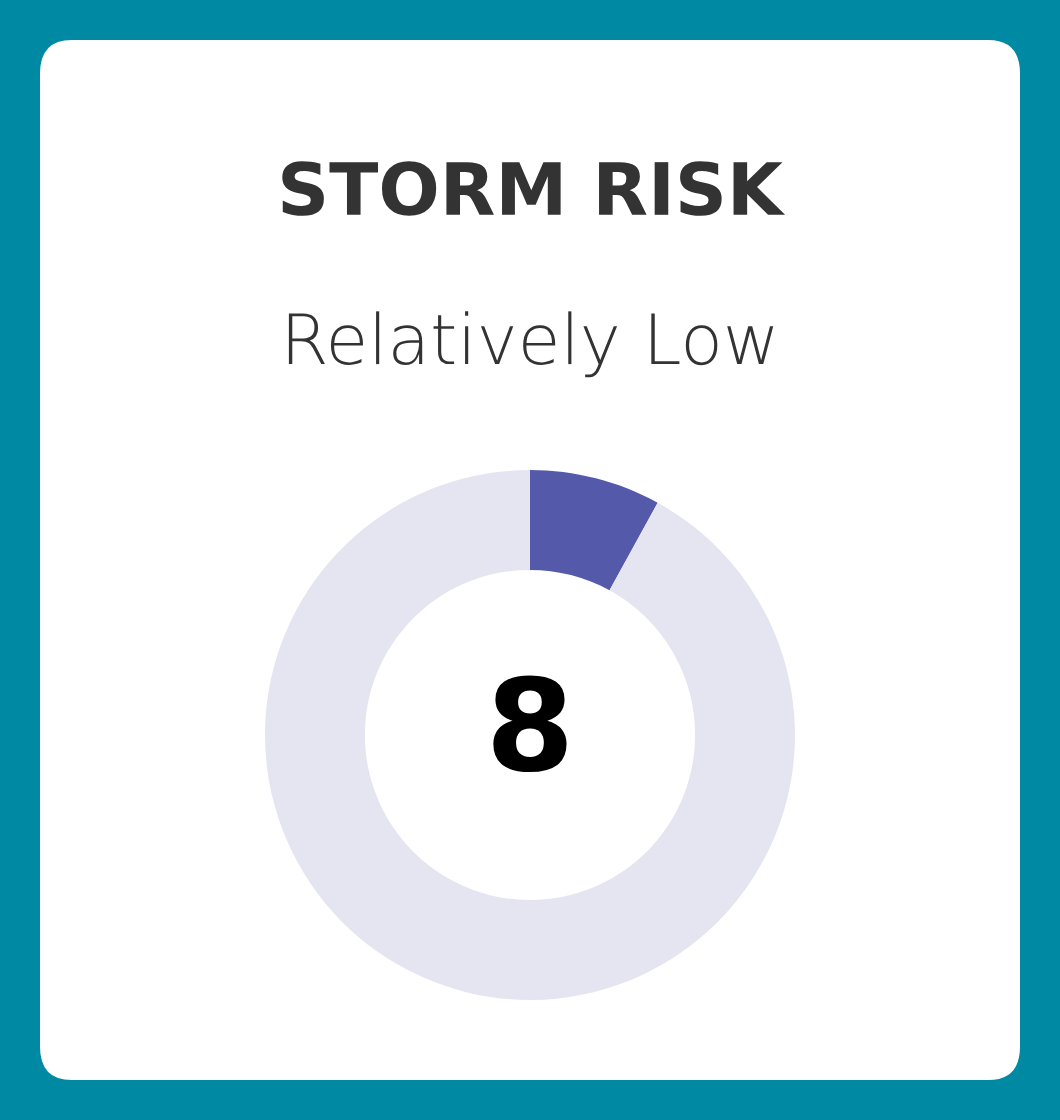 The width and height of the screenshot is (1060, 1120). I want to click on donut-slice, so click(594, 530).